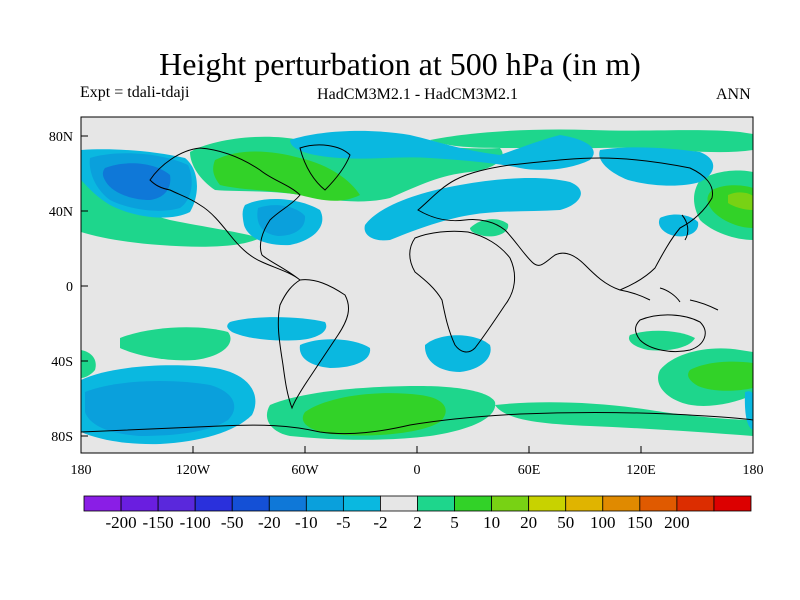  I want to click on lon-label-60w: 60W, so click(305, 470).